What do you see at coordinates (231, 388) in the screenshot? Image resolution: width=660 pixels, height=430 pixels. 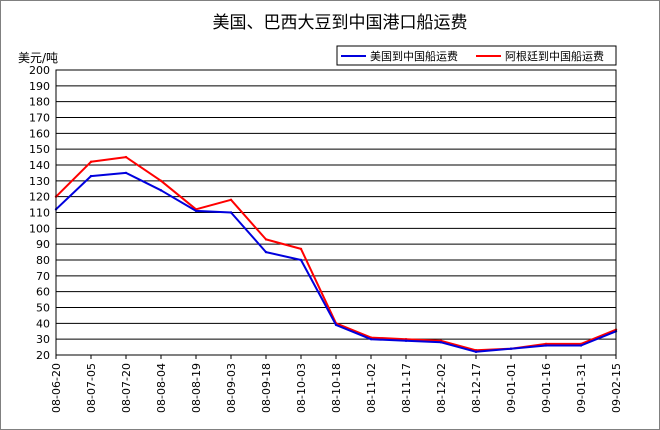 I see `x-tick-label: 08-09-03` at bounding box center [231, 388].